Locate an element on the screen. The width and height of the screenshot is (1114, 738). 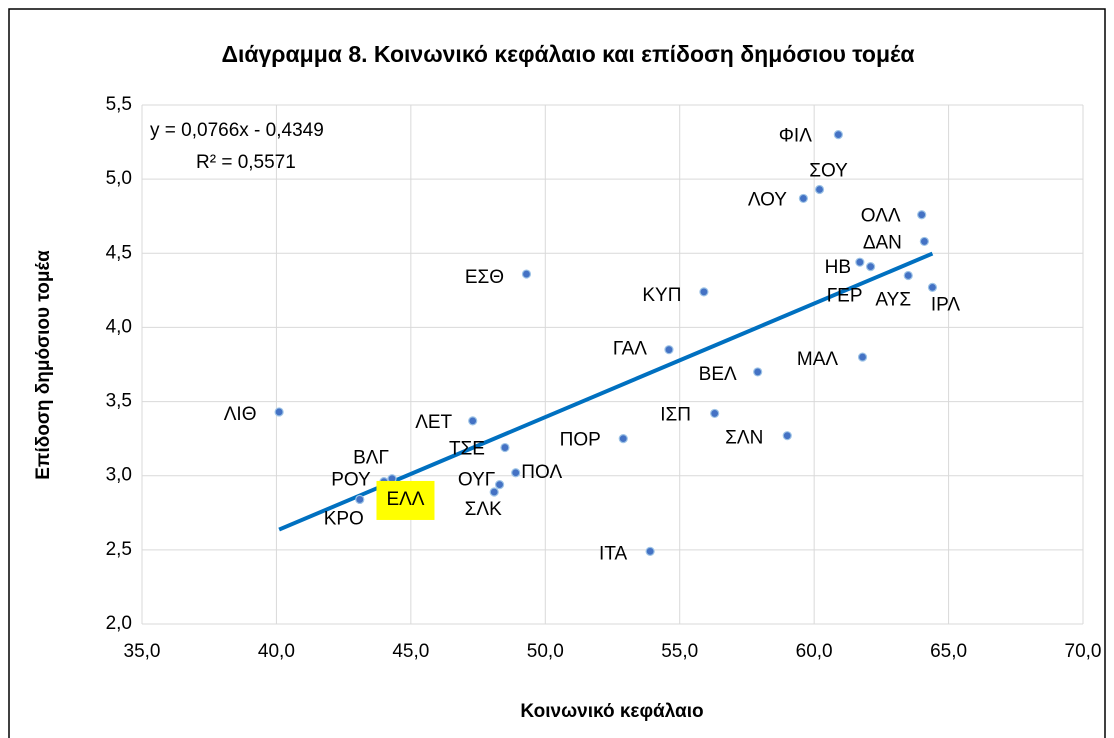
y-tick-label: 4,0 is located at coordinates (119, 326).